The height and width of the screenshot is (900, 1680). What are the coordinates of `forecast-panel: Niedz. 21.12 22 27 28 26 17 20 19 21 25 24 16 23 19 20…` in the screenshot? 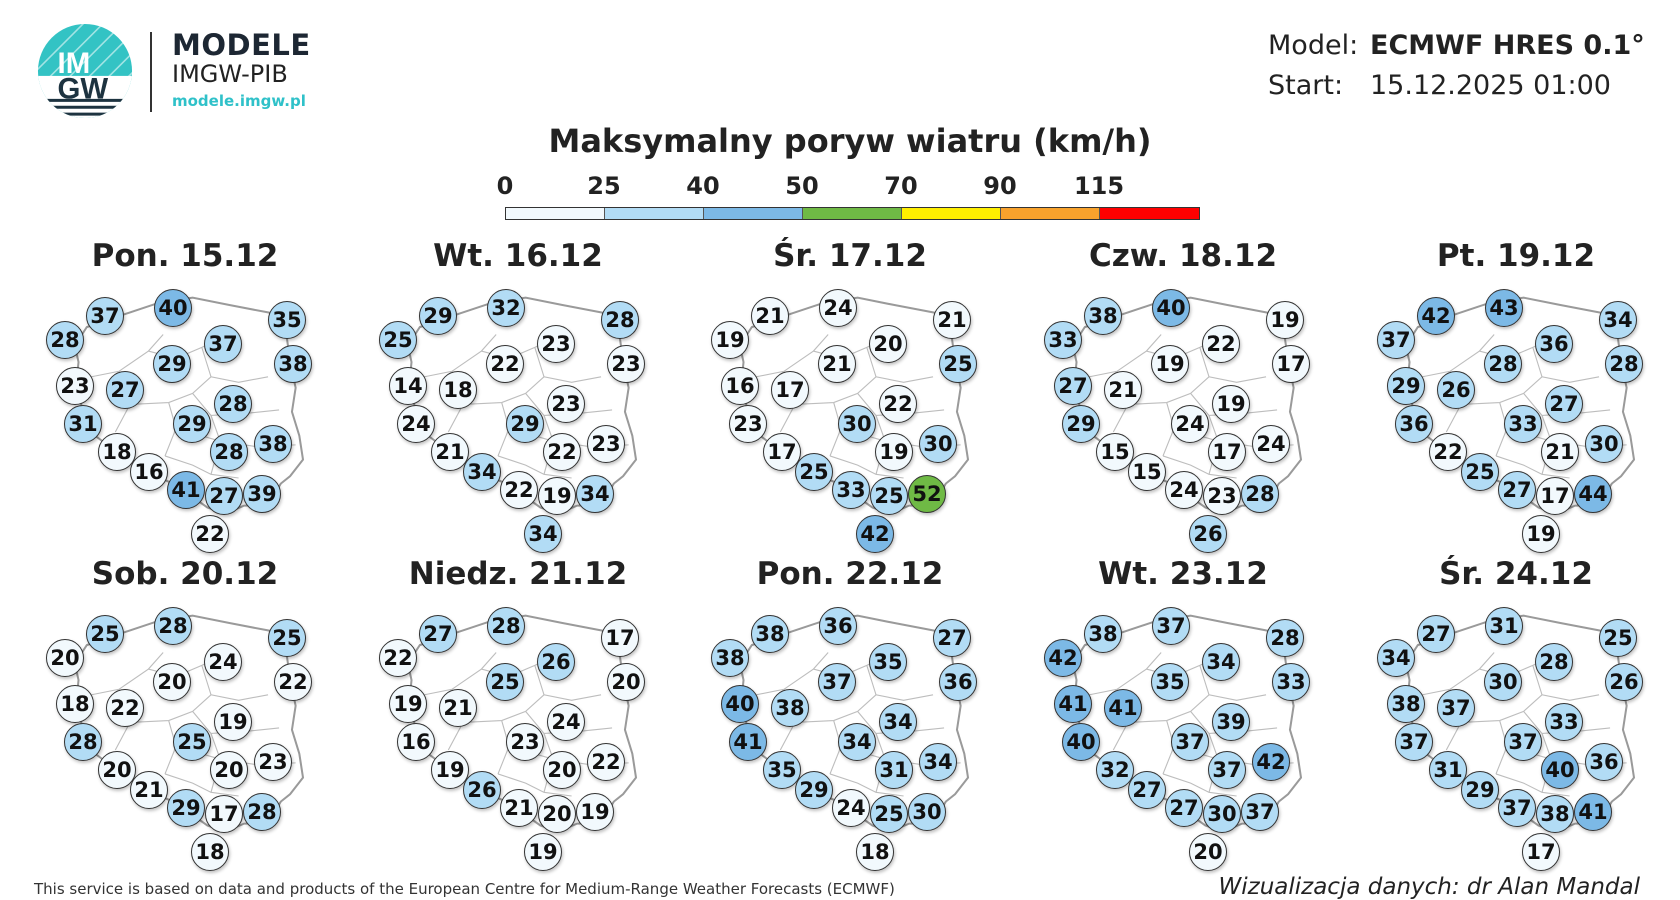 It's located at (518, 713).